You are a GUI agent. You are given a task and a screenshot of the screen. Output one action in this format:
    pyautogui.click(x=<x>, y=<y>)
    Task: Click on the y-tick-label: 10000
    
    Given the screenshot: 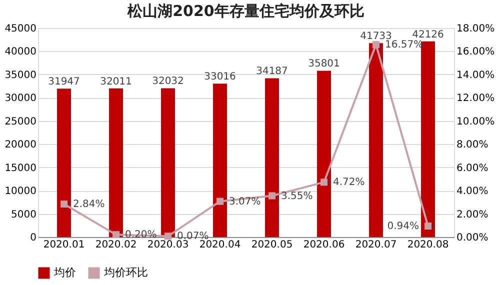 What is the action you would take?
    pyautogui.click(x=20, y=192)
    